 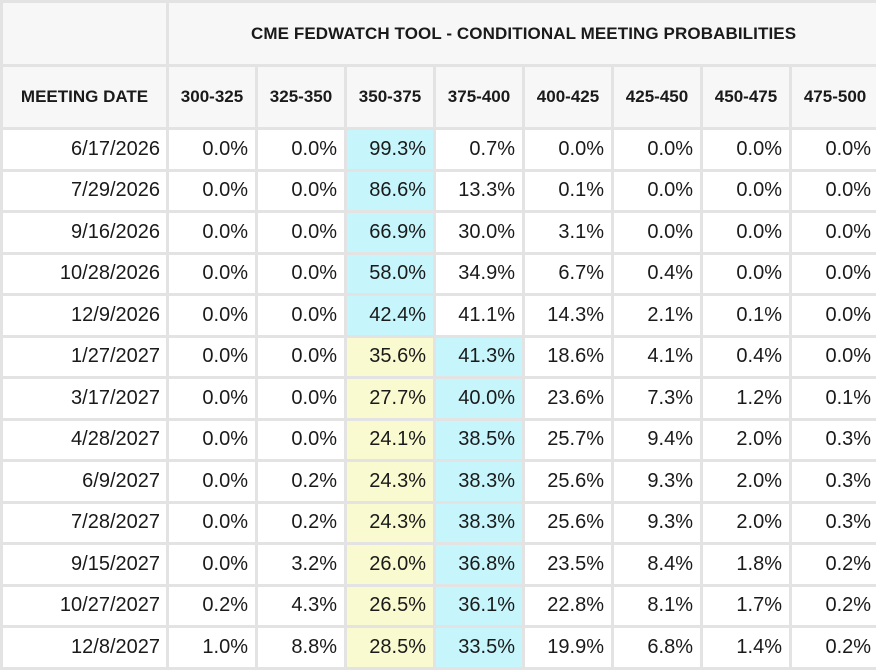 I want to click on probability-cell-highest: 86.6%, so click(x=390, y=190).